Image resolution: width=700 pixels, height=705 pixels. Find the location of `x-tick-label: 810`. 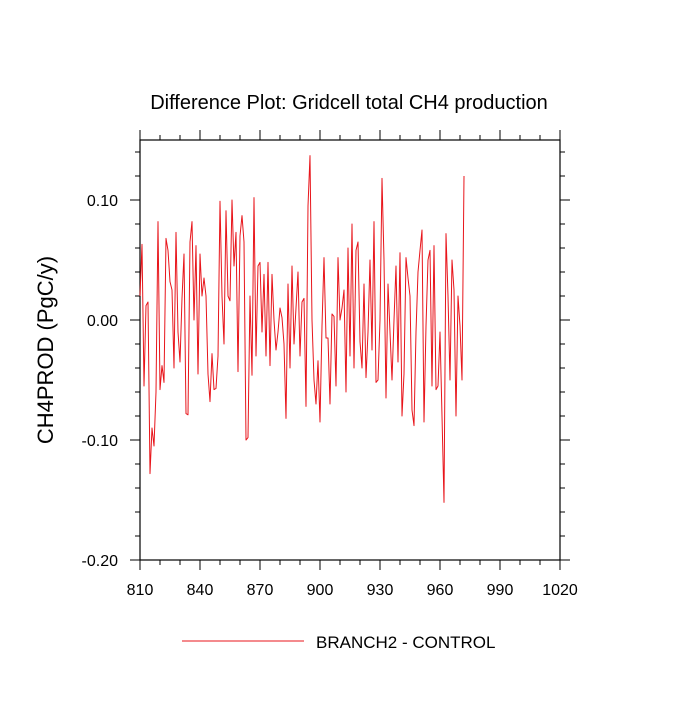

x-tick-label: 810 is located at coordinates (140, 590).